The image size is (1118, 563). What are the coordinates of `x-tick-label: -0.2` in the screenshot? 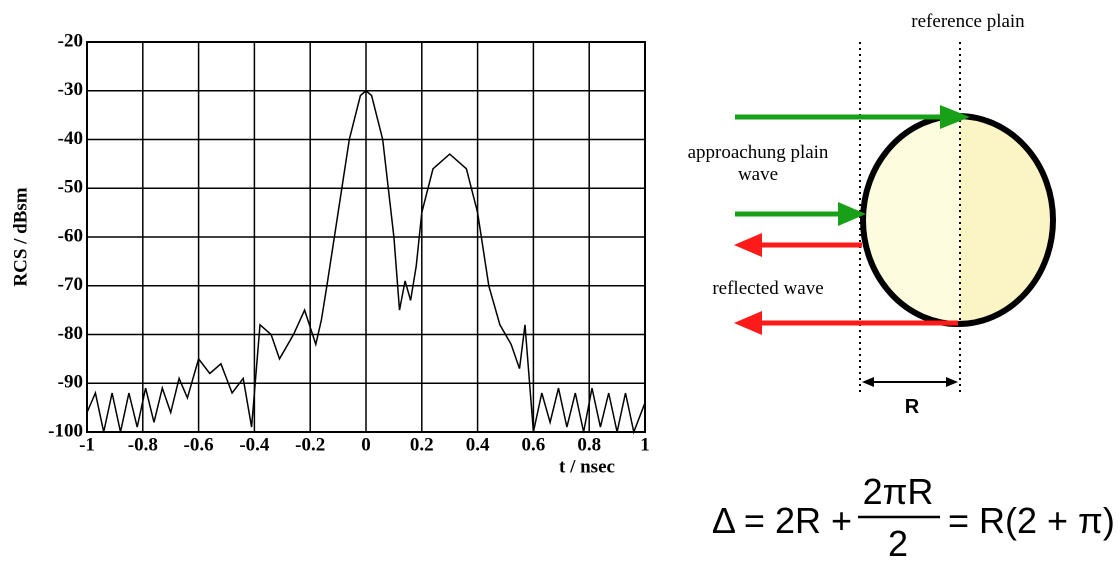 It's located at (310, 444).